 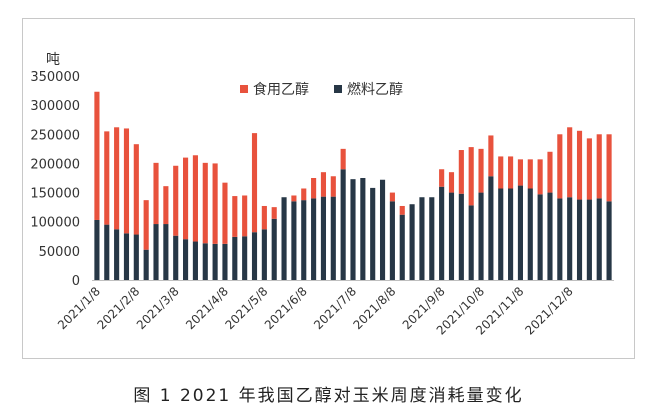 I want to click on y-tick-label: 50000, so click(x=59, y=252).